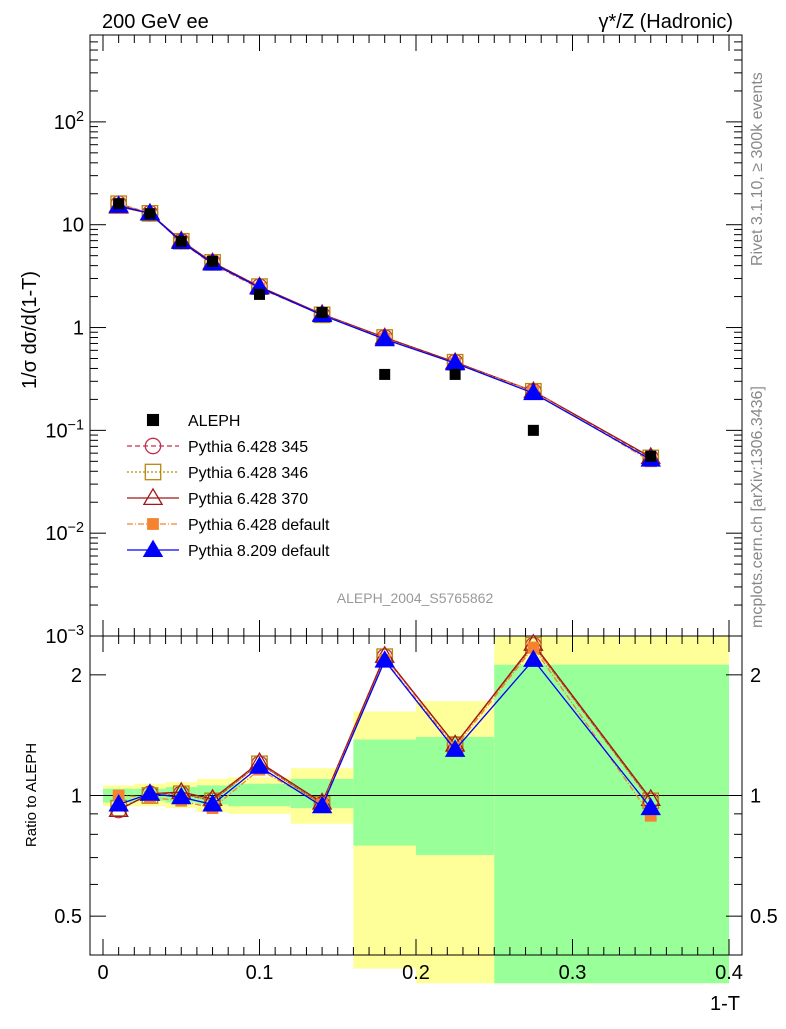 This screenshot has height=1029, width=786. What do you see at coordinates (153, 420) in the screenshot?
I see `legend-marker-aleph` at bounding box center [153, 420].